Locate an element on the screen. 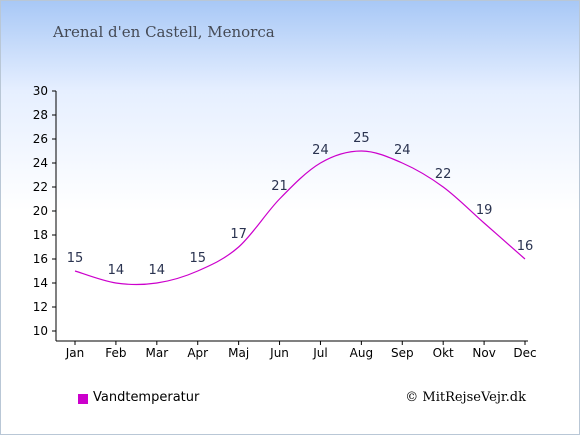  x-tick-label: Apr is located at coordinates (197, 353).